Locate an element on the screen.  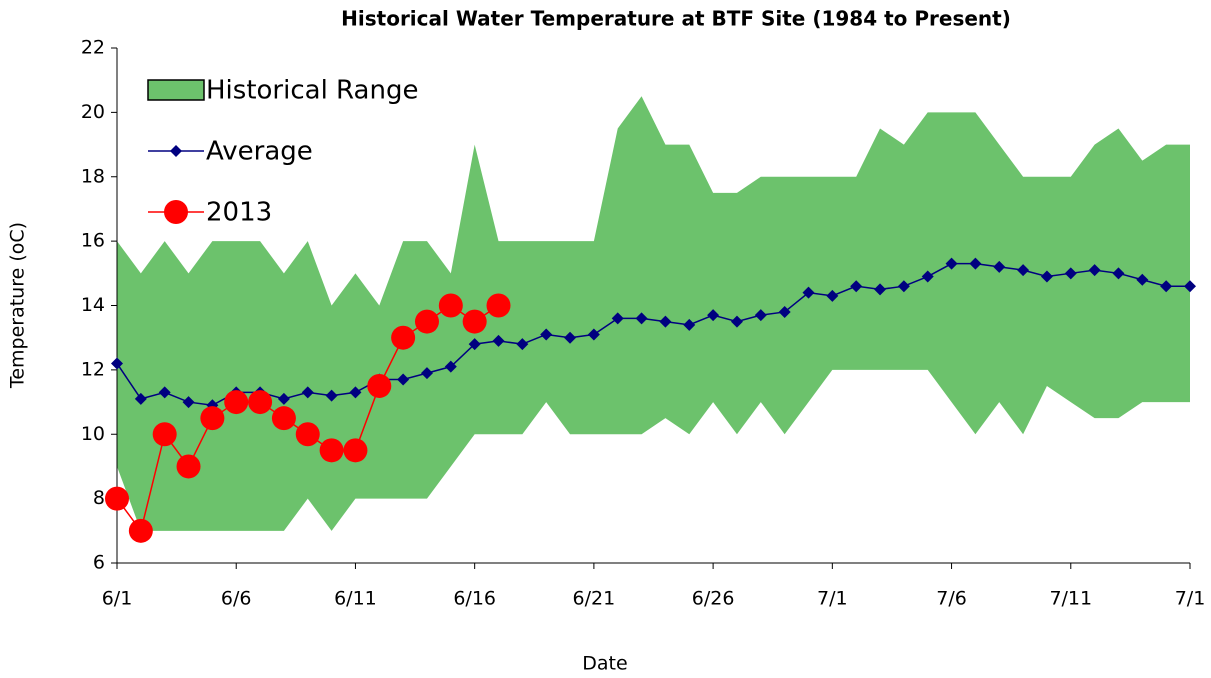
y-tick-label: 18 is located at coordinates (93, 176).